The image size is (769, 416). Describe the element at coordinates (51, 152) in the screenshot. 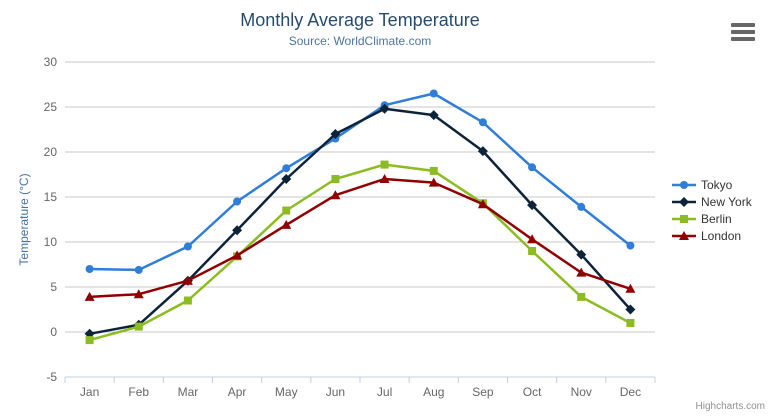

I see `y-axis-label: 20` at that location.